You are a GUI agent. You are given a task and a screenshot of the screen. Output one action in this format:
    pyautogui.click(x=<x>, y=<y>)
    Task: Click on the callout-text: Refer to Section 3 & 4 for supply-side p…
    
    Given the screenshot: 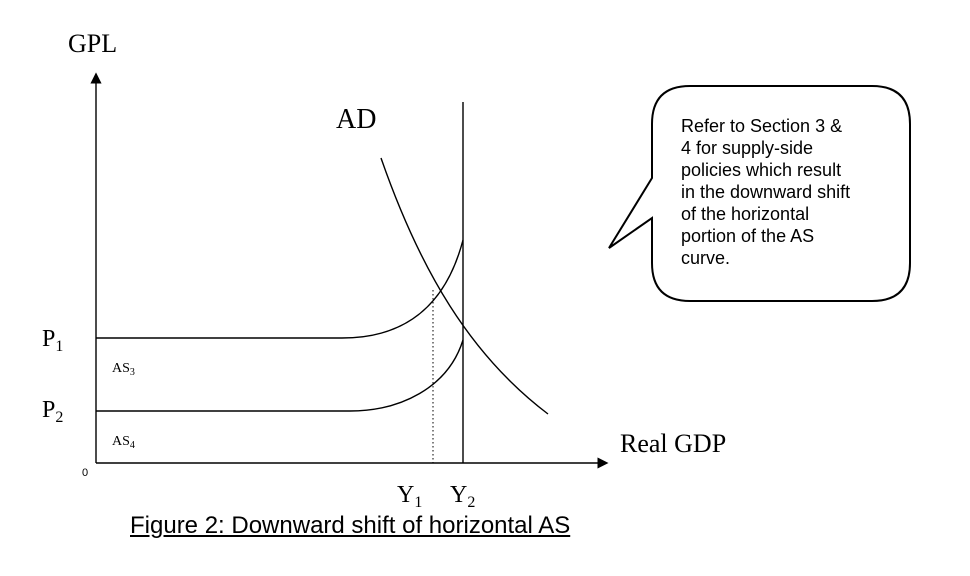 What is the action you would take?
    pyautogui.click(x=765, y=192)
    